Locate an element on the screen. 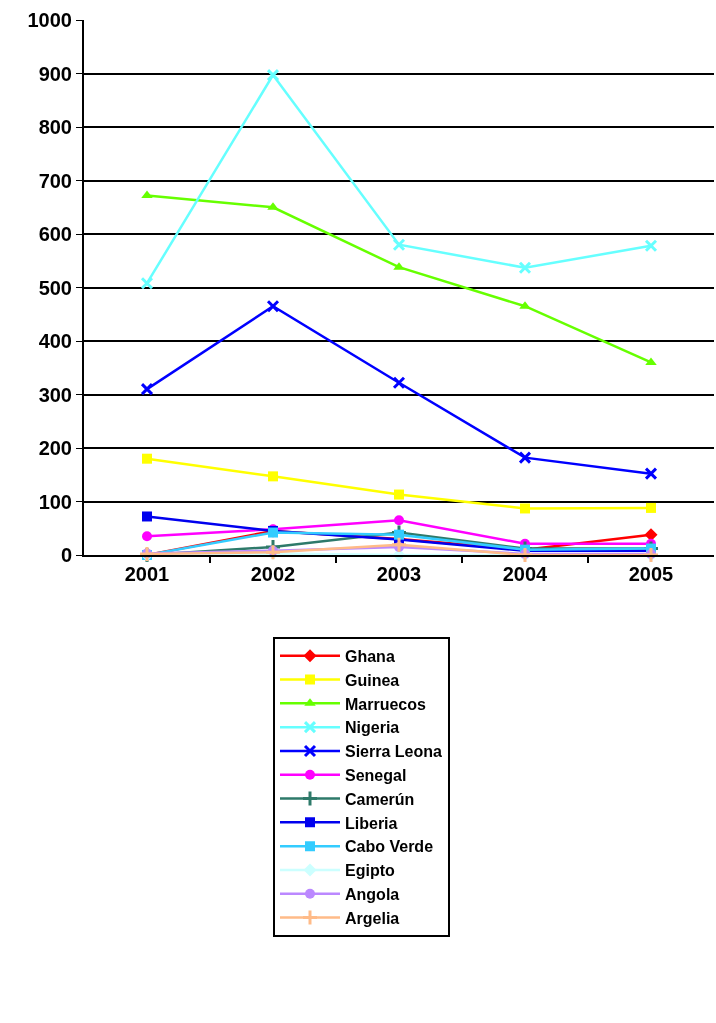 The height and width of the screenshot is (1023, 716). legend-label: Senegal is located at coordinates (376, 775).